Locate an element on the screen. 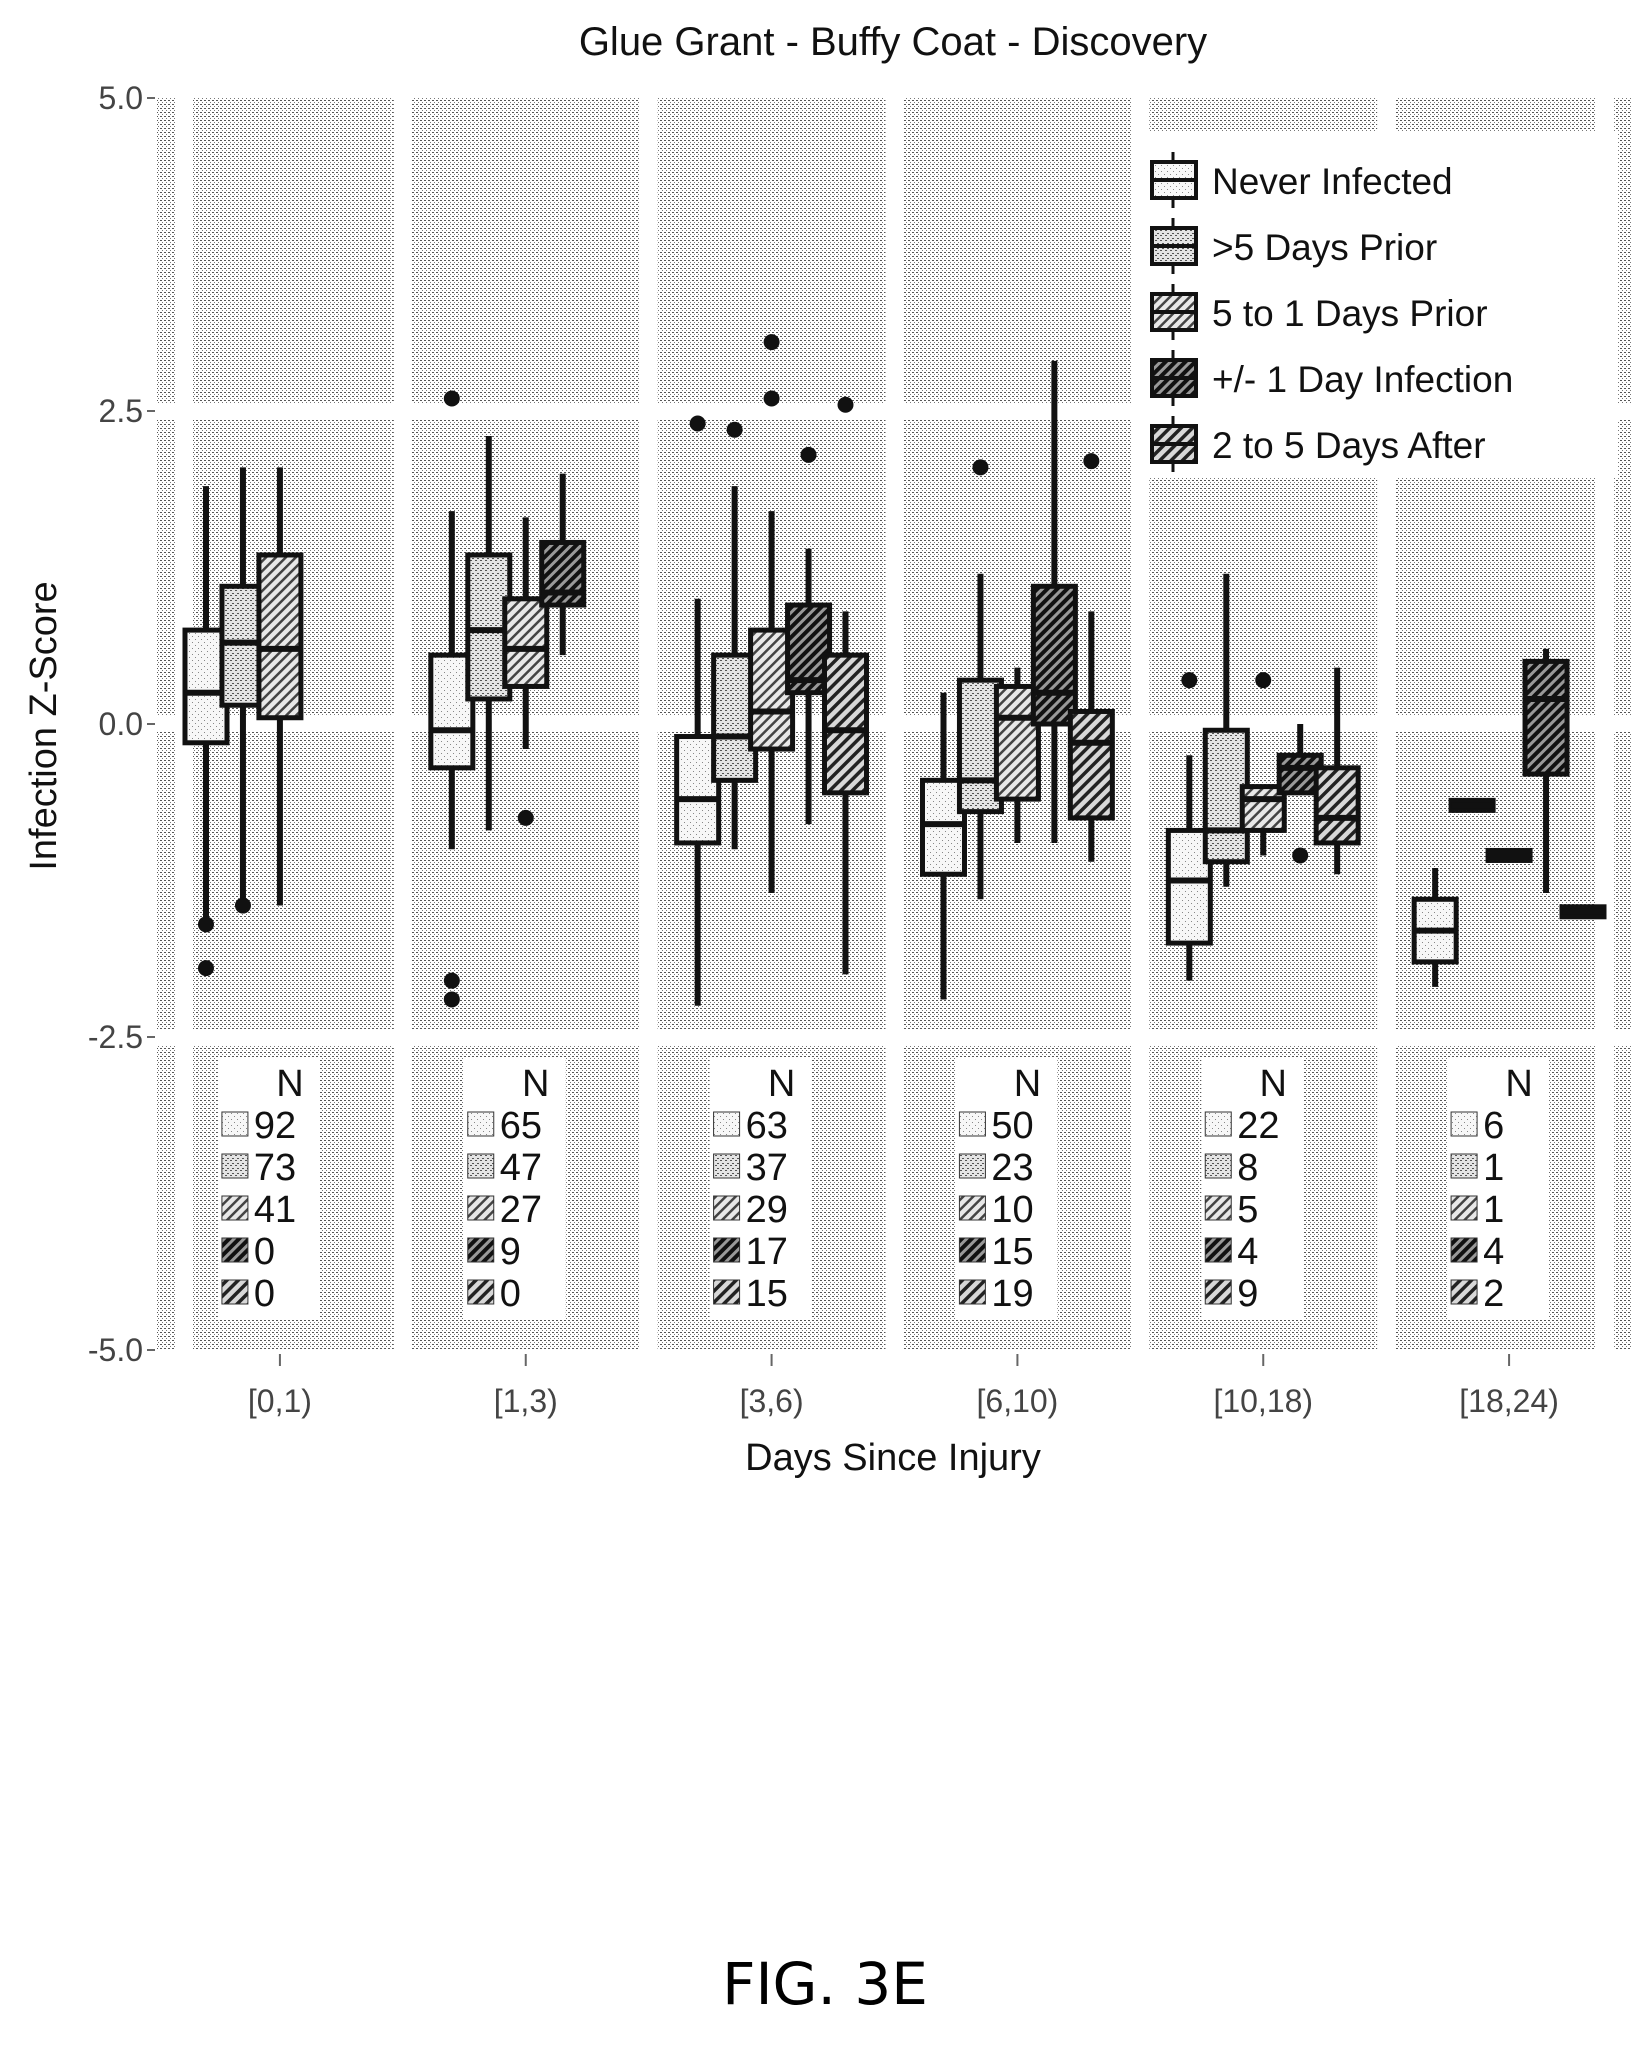  y-tick-label: 2.5 is located at coordinates (121, 411).